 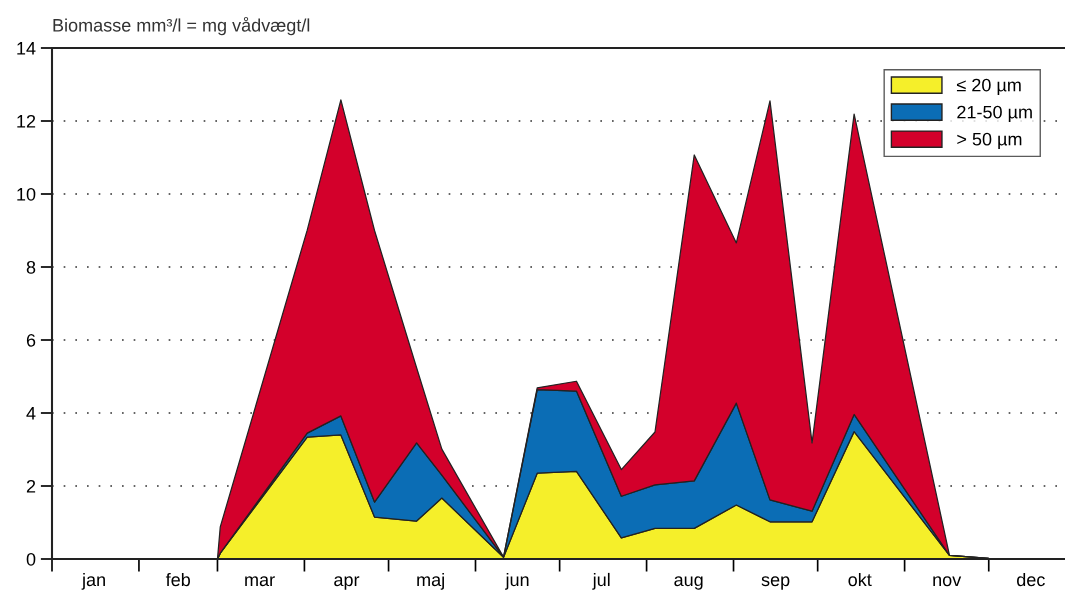 I want to click on y-tick-label: 10, so click(x=26, y=194).